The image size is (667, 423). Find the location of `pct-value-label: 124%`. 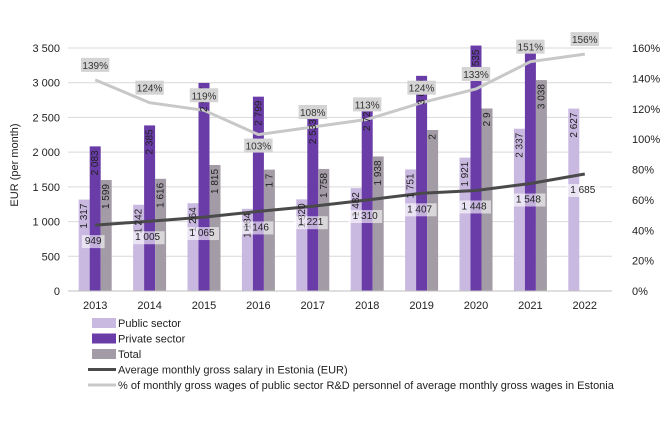

pct-value-label: 124% is located at coordinates (150, 89).